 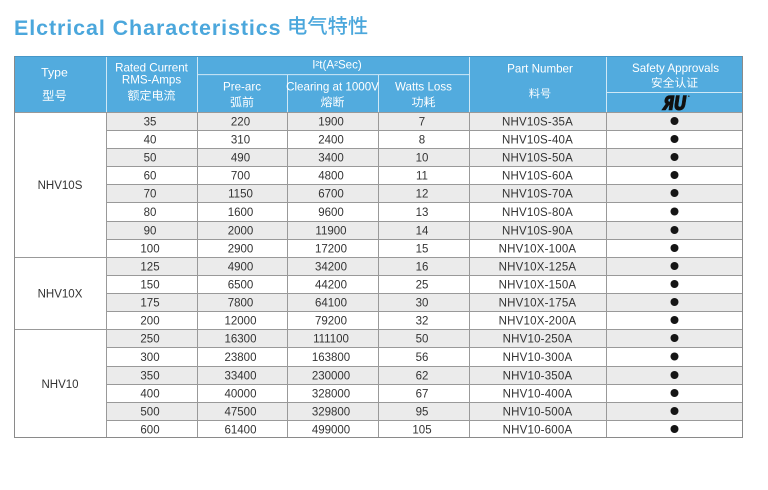 What do you see at coordinates (240, 195) in the screenshot?
I see `svg-text: 1150` at bounding box center [240, 195].